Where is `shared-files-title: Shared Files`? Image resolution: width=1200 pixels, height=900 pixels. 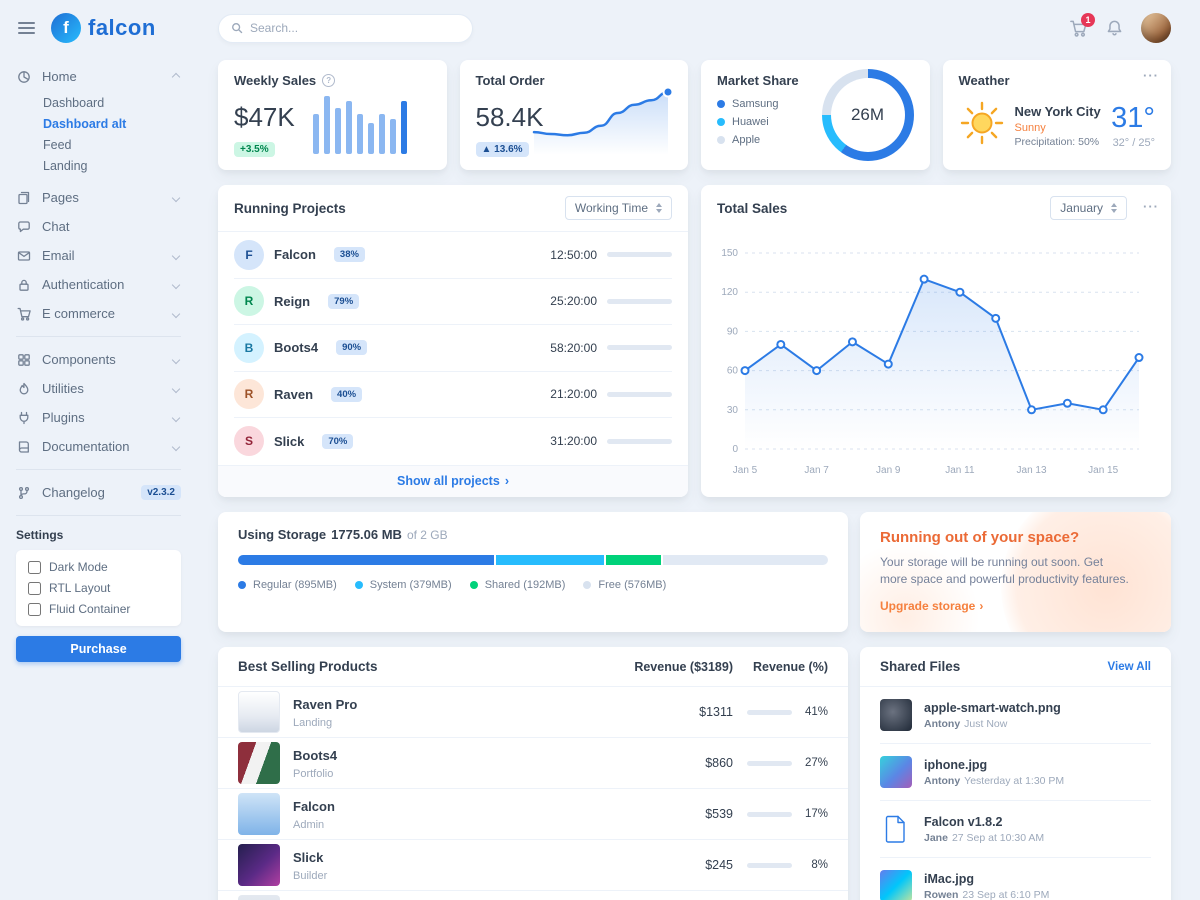
shared-files-title: Shared Files is located at coordinates (920, 666).